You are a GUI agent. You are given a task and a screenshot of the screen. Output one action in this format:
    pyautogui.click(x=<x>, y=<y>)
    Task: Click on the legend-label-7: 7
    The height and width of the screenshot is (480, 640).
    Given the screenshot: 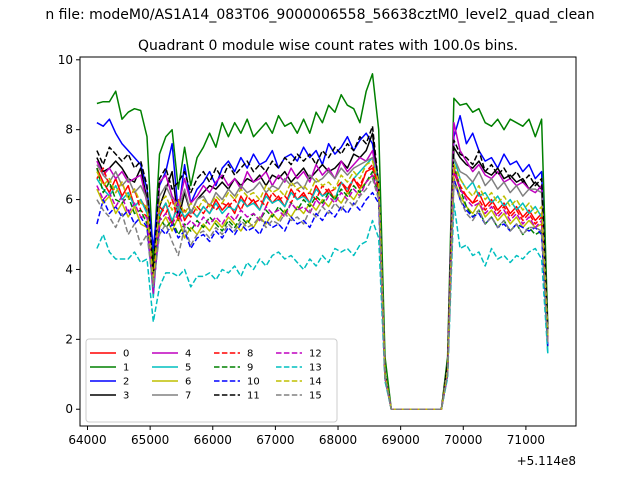 What is the action you would take?
    pyautogui.click(x=188, y=396)
    